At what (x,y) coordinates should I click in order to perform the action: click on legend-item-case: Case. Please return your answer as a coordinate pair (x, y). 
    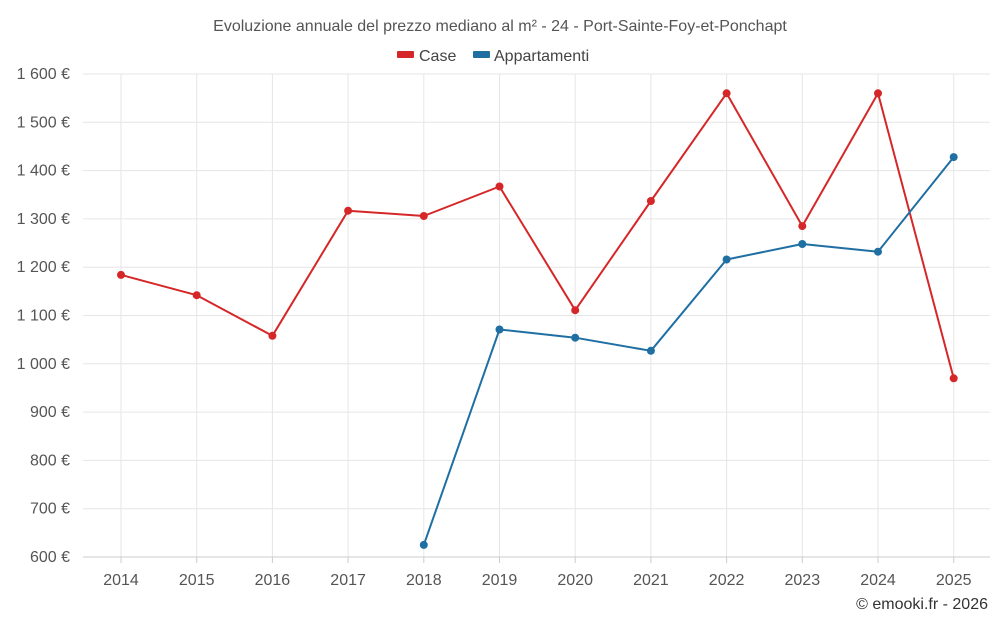
    Looking at the image, I should click on (426, 56).